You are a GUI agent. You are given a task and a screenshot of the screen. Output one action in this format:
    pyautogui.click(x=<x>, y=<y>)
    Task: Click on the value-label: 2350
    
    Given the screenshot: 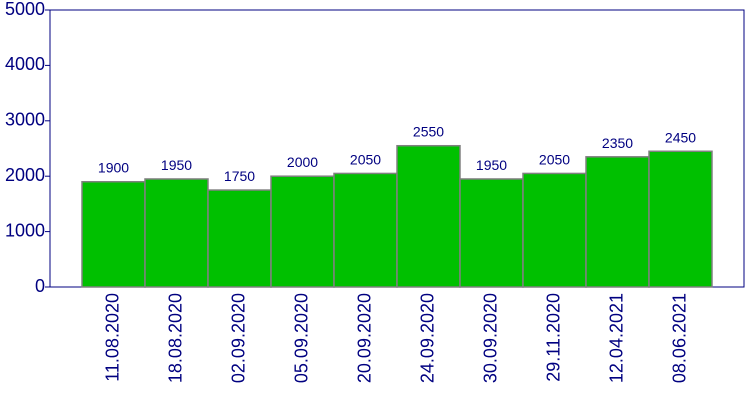 What is the action you would take?
    pyautogui.click(x=617, y=143)
    